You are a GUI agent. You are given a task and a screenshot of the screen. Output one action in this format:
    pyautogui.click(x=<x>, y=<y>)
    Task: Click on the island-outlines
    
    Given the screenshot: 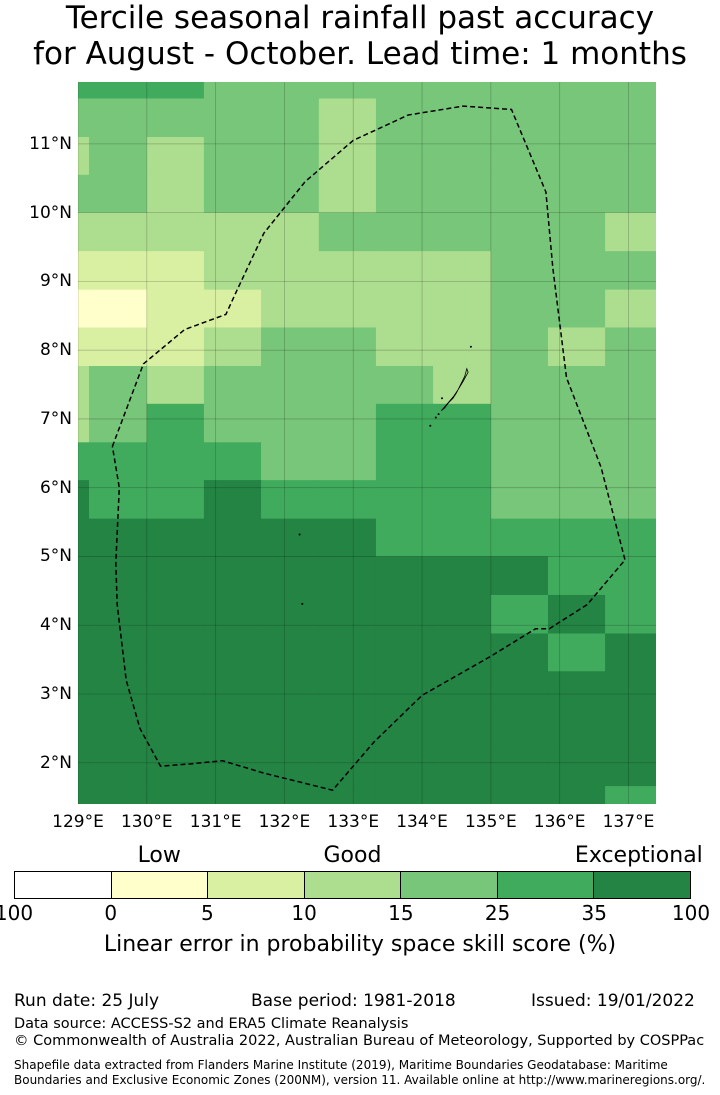 What is the action you would take?
    pyautogui.click(x=385, y=475)
    